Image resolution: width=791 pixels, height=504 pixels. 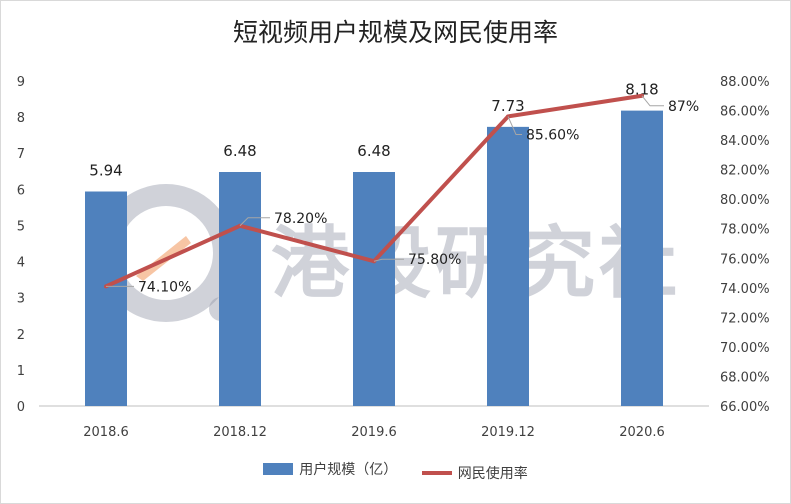 What do you see at coordinates (21, 118) in the screenshot?
I see `y-left-tick-label: 8` at bounding box center [21, 118].